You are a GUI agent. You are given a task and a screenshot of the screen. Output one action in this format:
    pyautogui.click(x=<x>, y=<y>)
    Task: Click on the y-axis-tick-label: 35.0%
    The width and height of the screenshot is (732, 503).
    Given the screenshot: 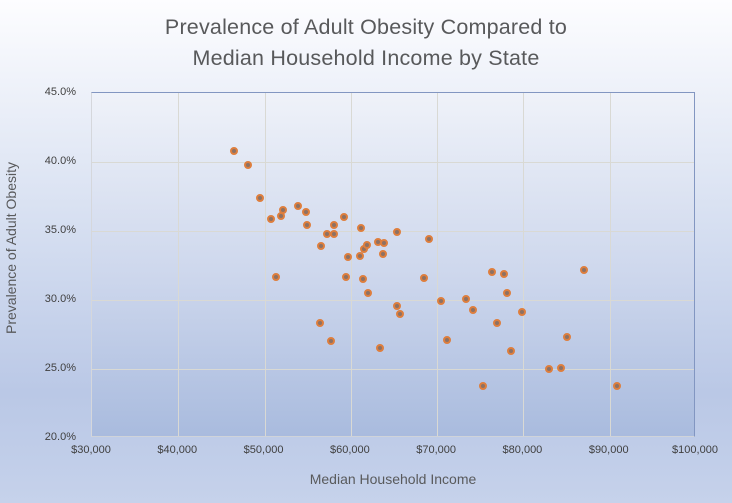 What is the action you would take?
    pyautogui.click(x=60, y=230)
    